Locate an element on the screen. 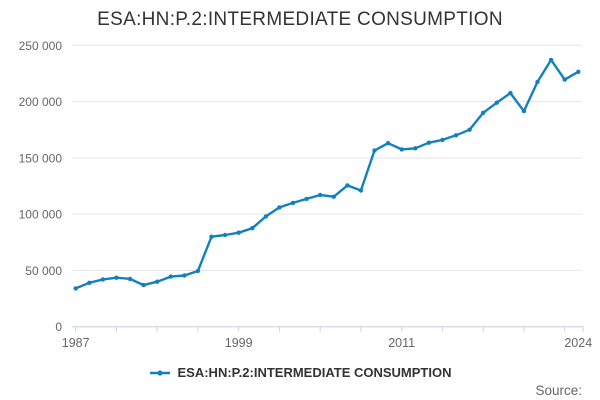 This screenshot has height=400, width=600. x-axis-label: 2011 is located at coordinates (401, 343).